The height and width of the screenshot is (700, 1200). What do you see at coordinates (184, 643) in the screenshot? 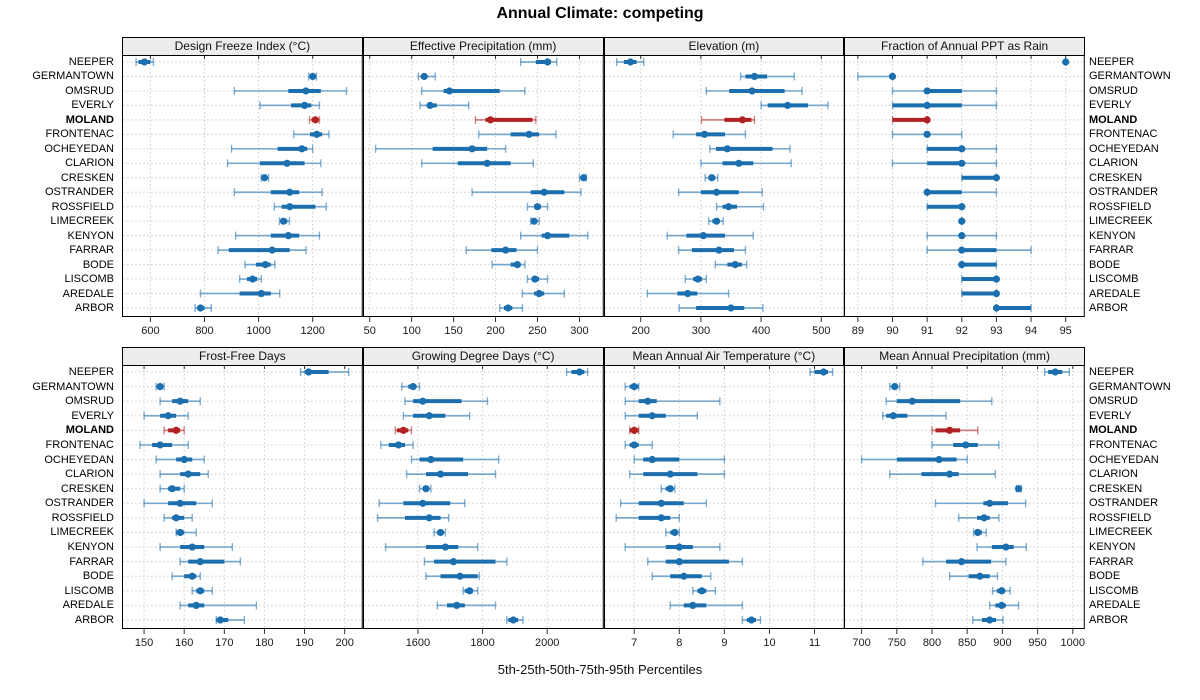
I see `axis-tick-label: 160` at bounding box center [184, 643].